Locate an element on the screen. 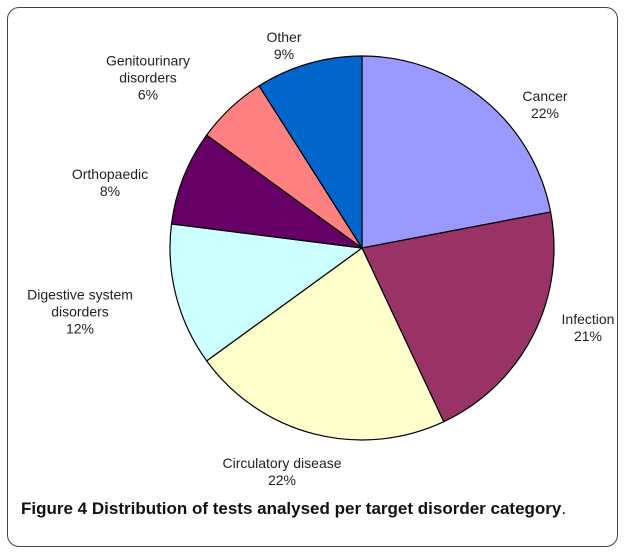 Image resolution: width=627 pixels, height=556 pixels. slice-label: Circulatory disease 22% is located at coordinates (282, 472).